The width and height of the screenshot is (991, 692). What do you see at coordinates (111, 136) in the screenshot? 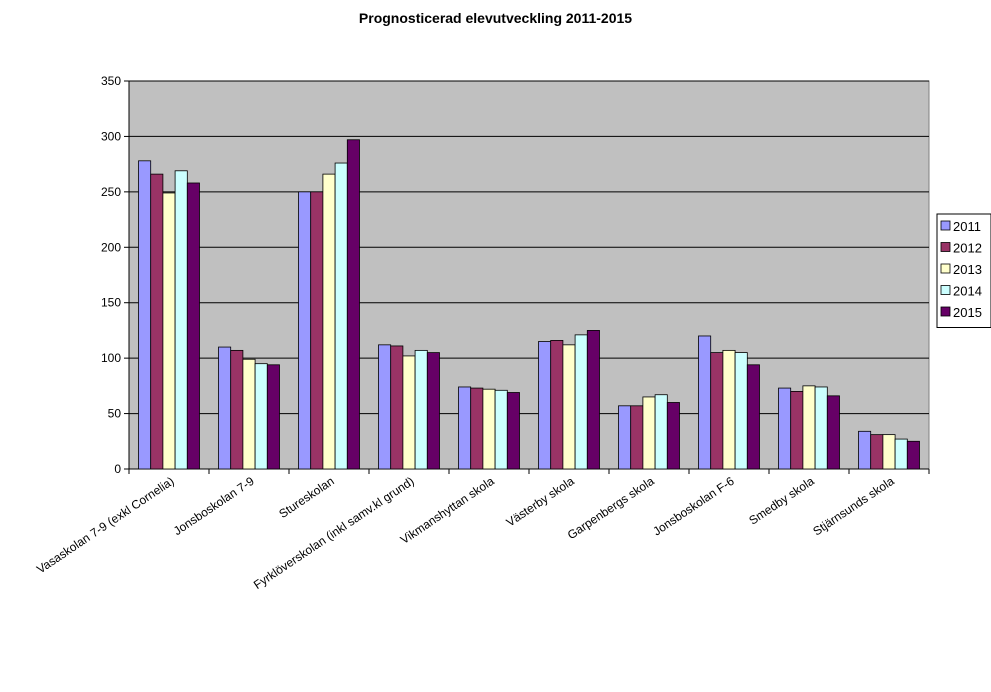
I see `y-tick-label: 300` at bounding box center [111, 136].